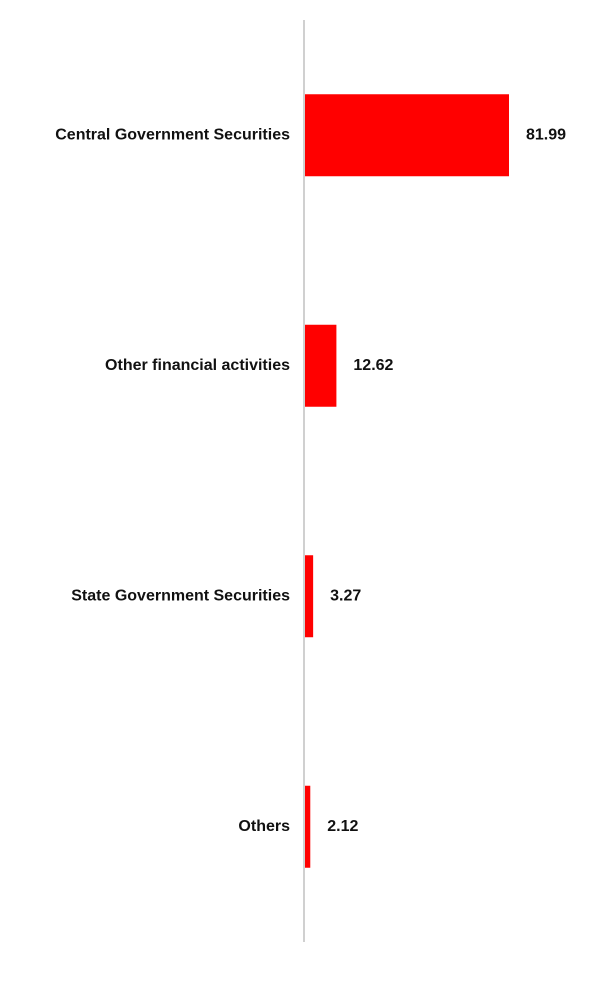 The image size is (608, 994). I want to click on value-label: 81.99, so click(546, 134).